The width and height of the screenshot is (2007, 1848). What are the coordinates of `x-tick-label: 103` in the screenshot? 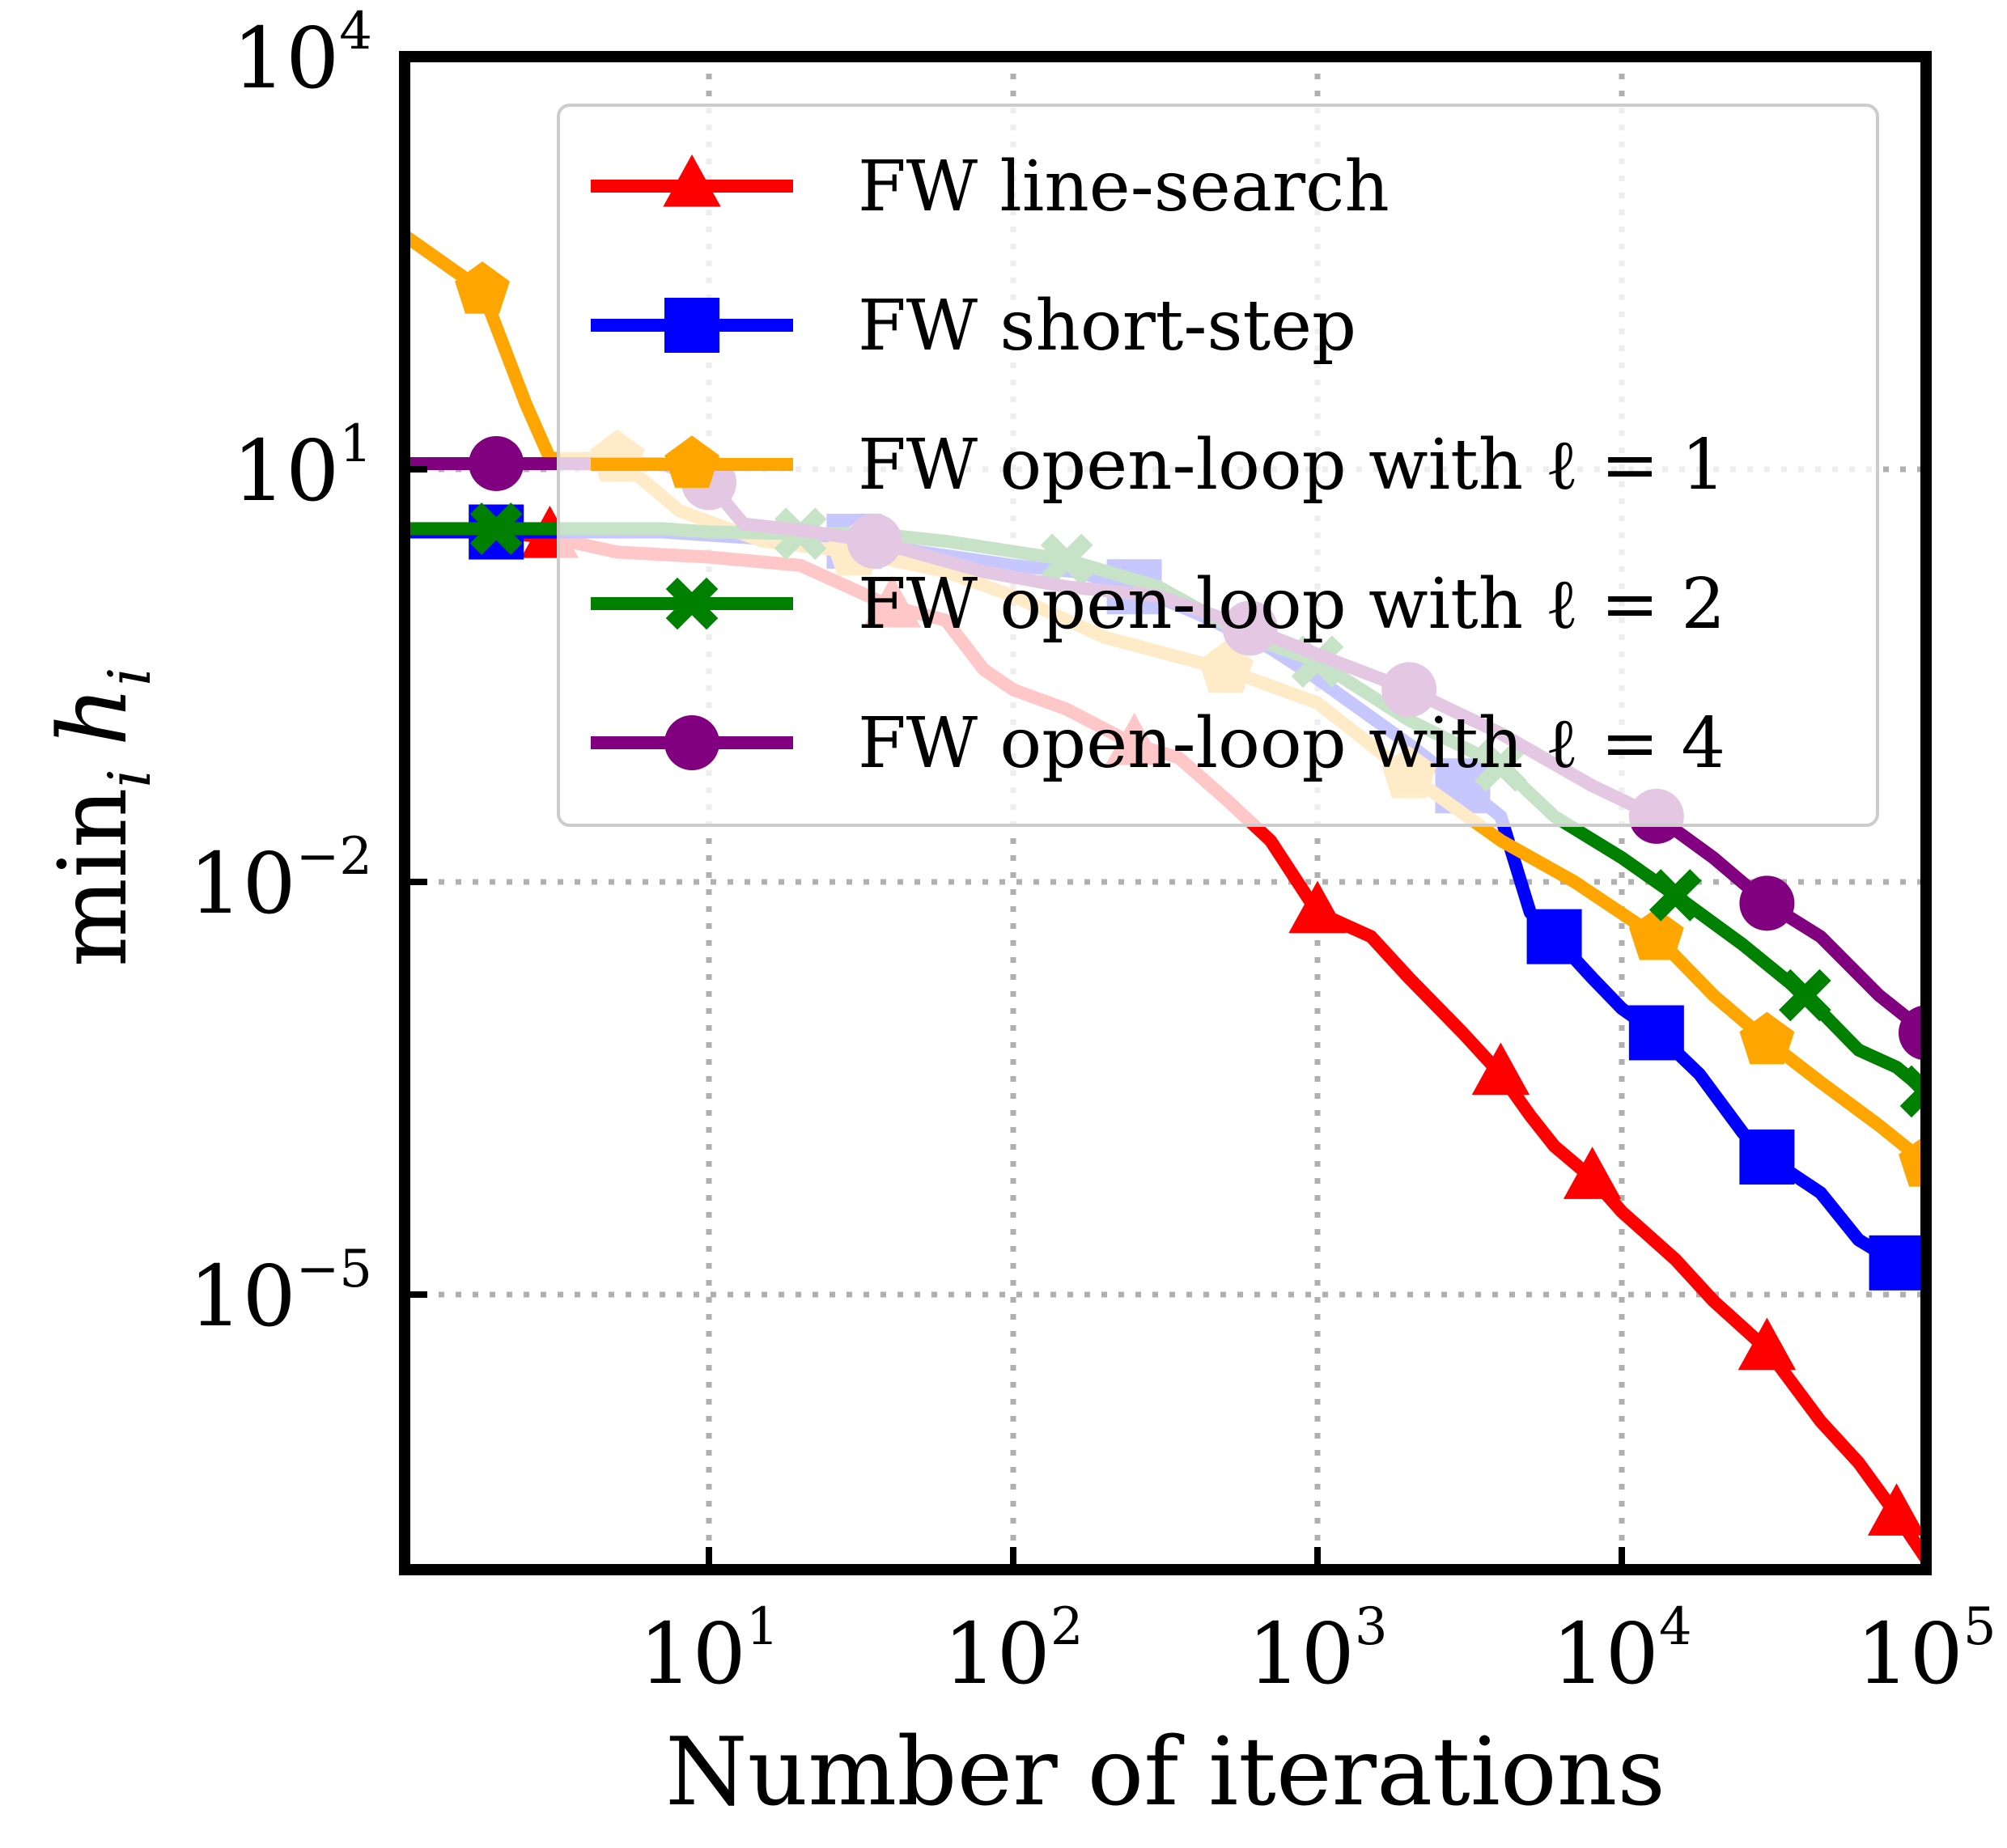 It's located at (1317, 1650).